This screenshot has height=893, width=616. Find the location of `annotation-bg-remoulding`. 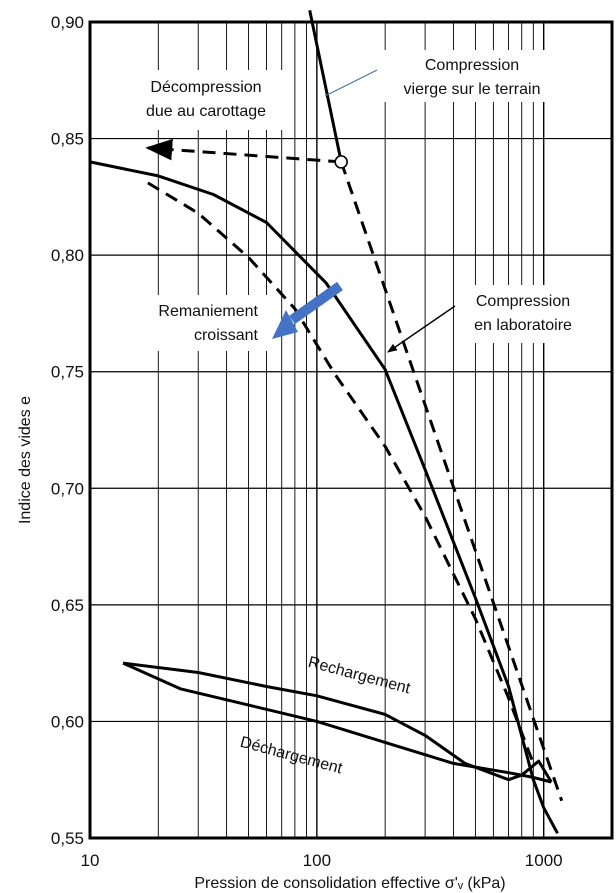

annotation-bg-remoulding is located at coordinates (197, 323).